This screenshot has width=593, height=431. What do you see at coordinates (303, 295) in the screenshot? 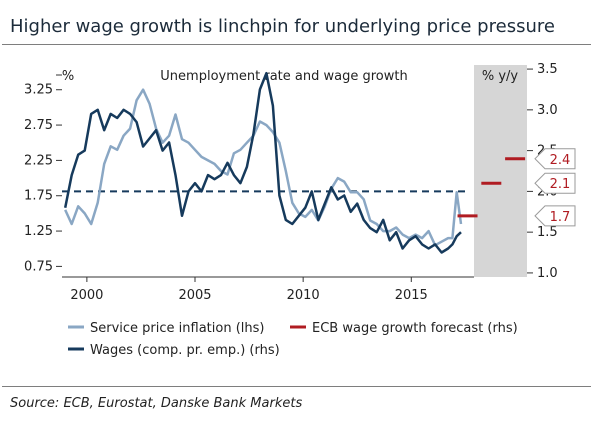
I see `x-tick-label: 2010` at bounding box center [303, 295].